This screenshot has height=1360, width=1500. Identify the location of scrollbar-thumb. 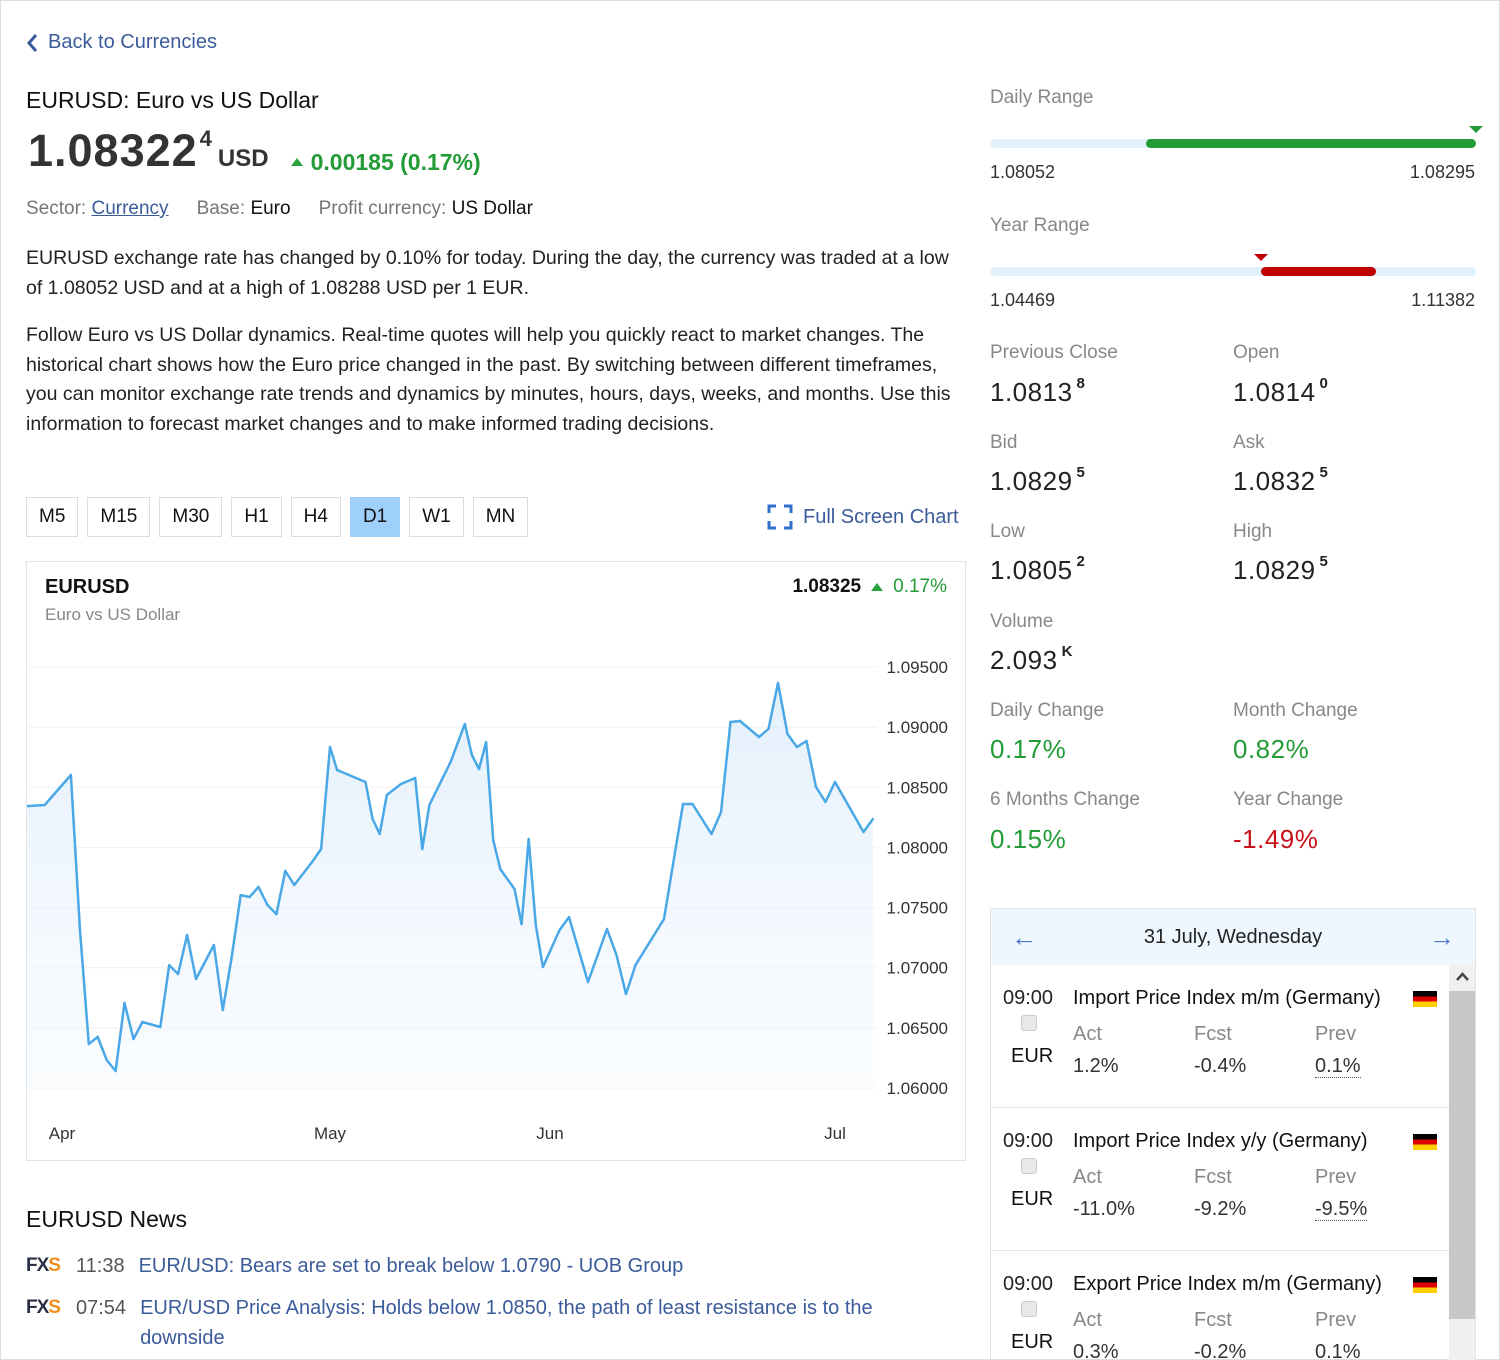
(1462, 1155).